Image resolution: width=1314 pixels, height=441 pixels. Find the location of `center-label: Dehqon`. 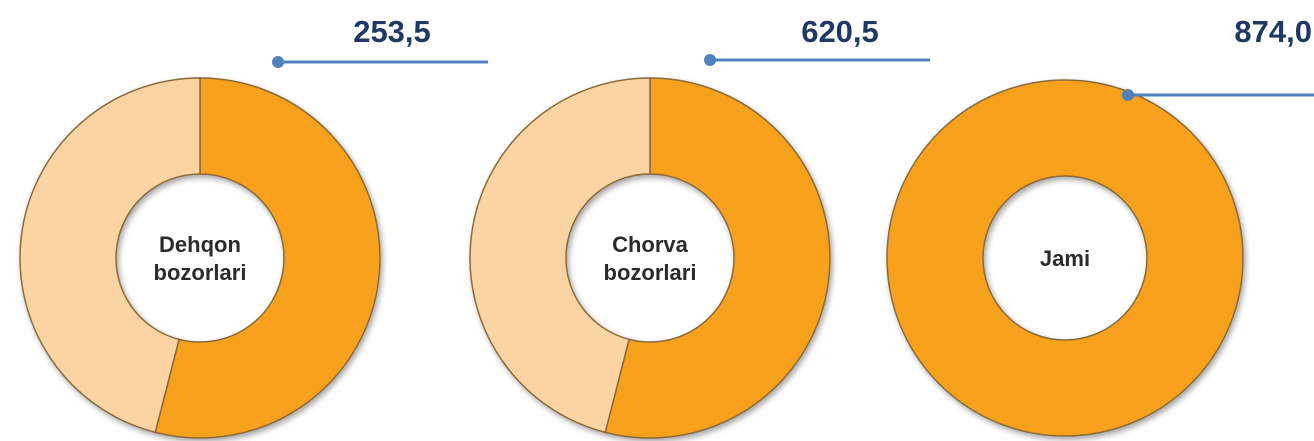

center-label: Dehqon is located at coordinates (200, 244).